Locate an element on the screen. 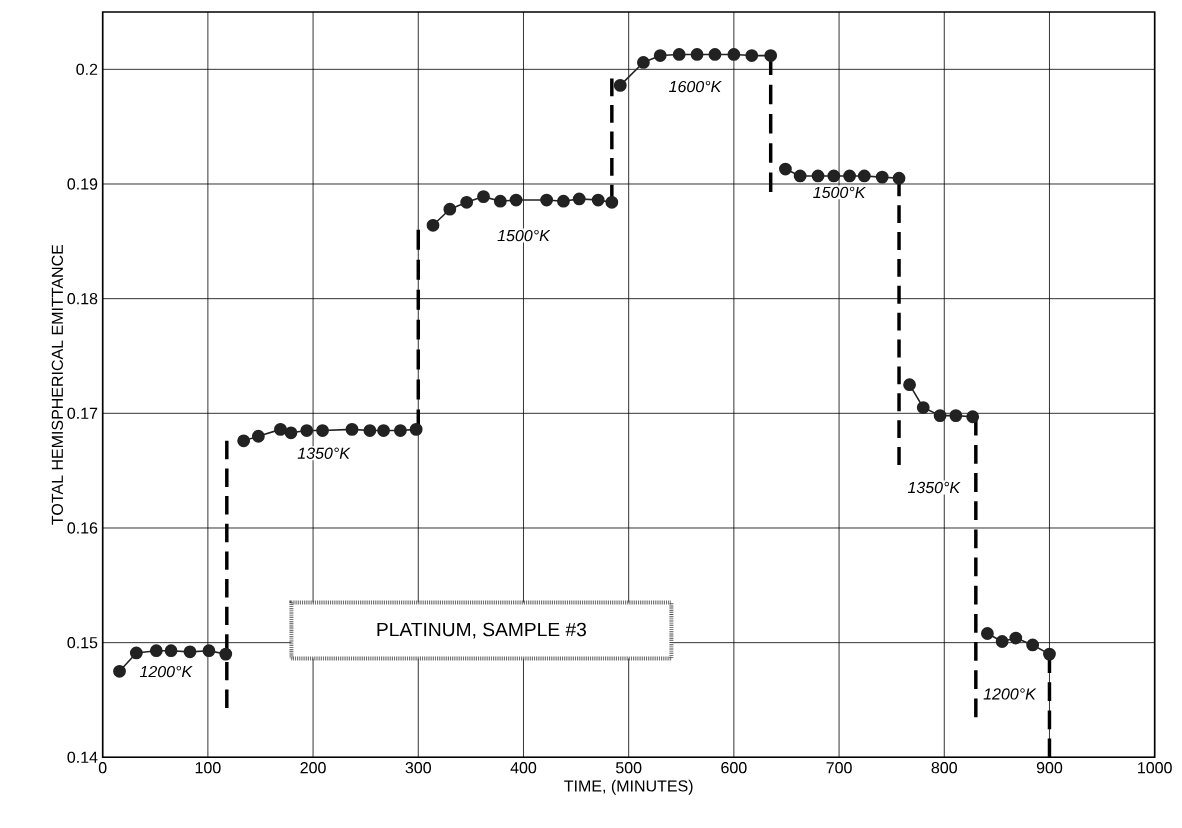 The width and height of the screenshot is (1182, 828). x-tick-label: 600 is located at coordinates (734, 768).